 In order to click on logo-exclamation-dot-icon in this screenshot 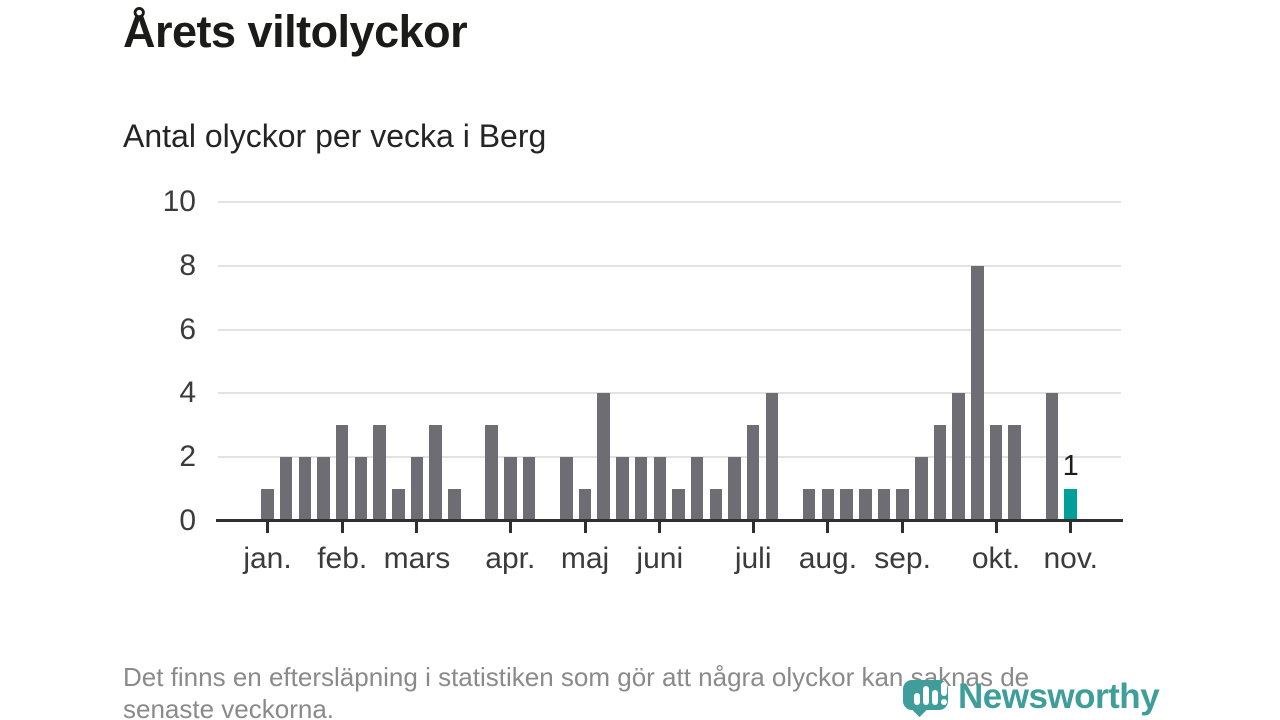, I will do `click(944, 702)`.